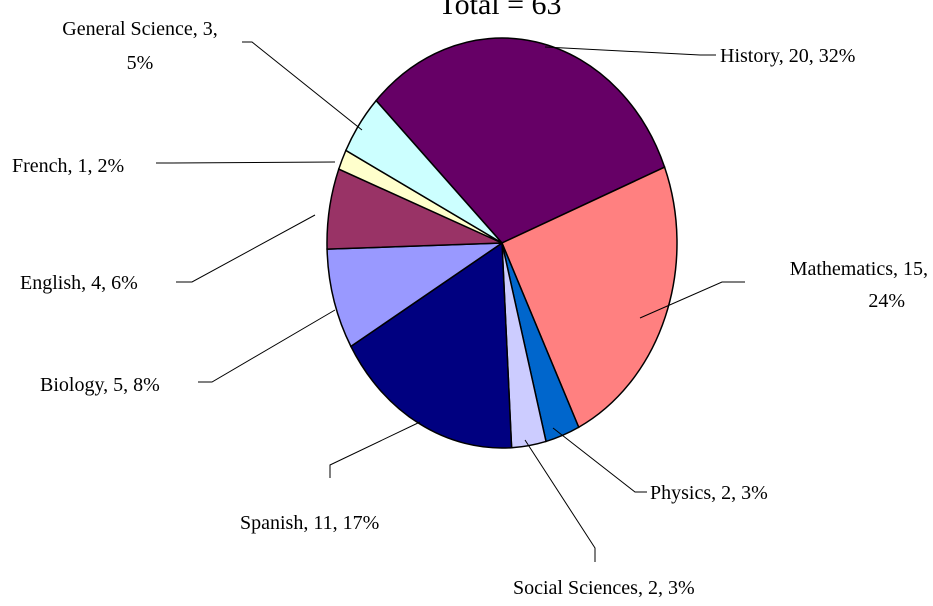 This screenshot has height=606, width=933. I want to click on data-label: History, 20, 32%, so click(787, 56).